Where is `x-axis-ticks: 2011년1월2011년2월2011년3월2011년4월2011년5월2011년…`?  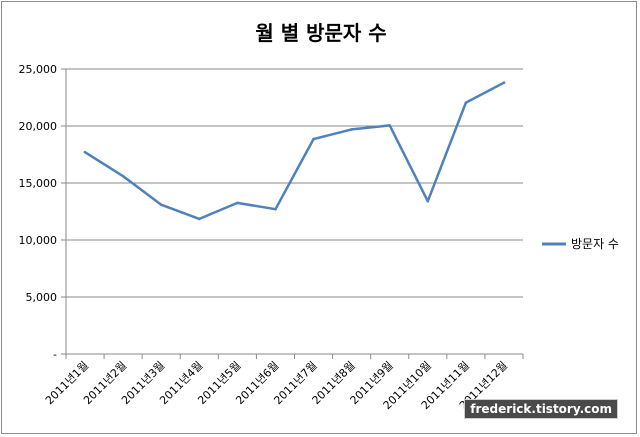
x-axis-ticks: 2011년1월2011년2월2011년3월2011년4월2011년5월2011년… is located at coordinates (276, 385).